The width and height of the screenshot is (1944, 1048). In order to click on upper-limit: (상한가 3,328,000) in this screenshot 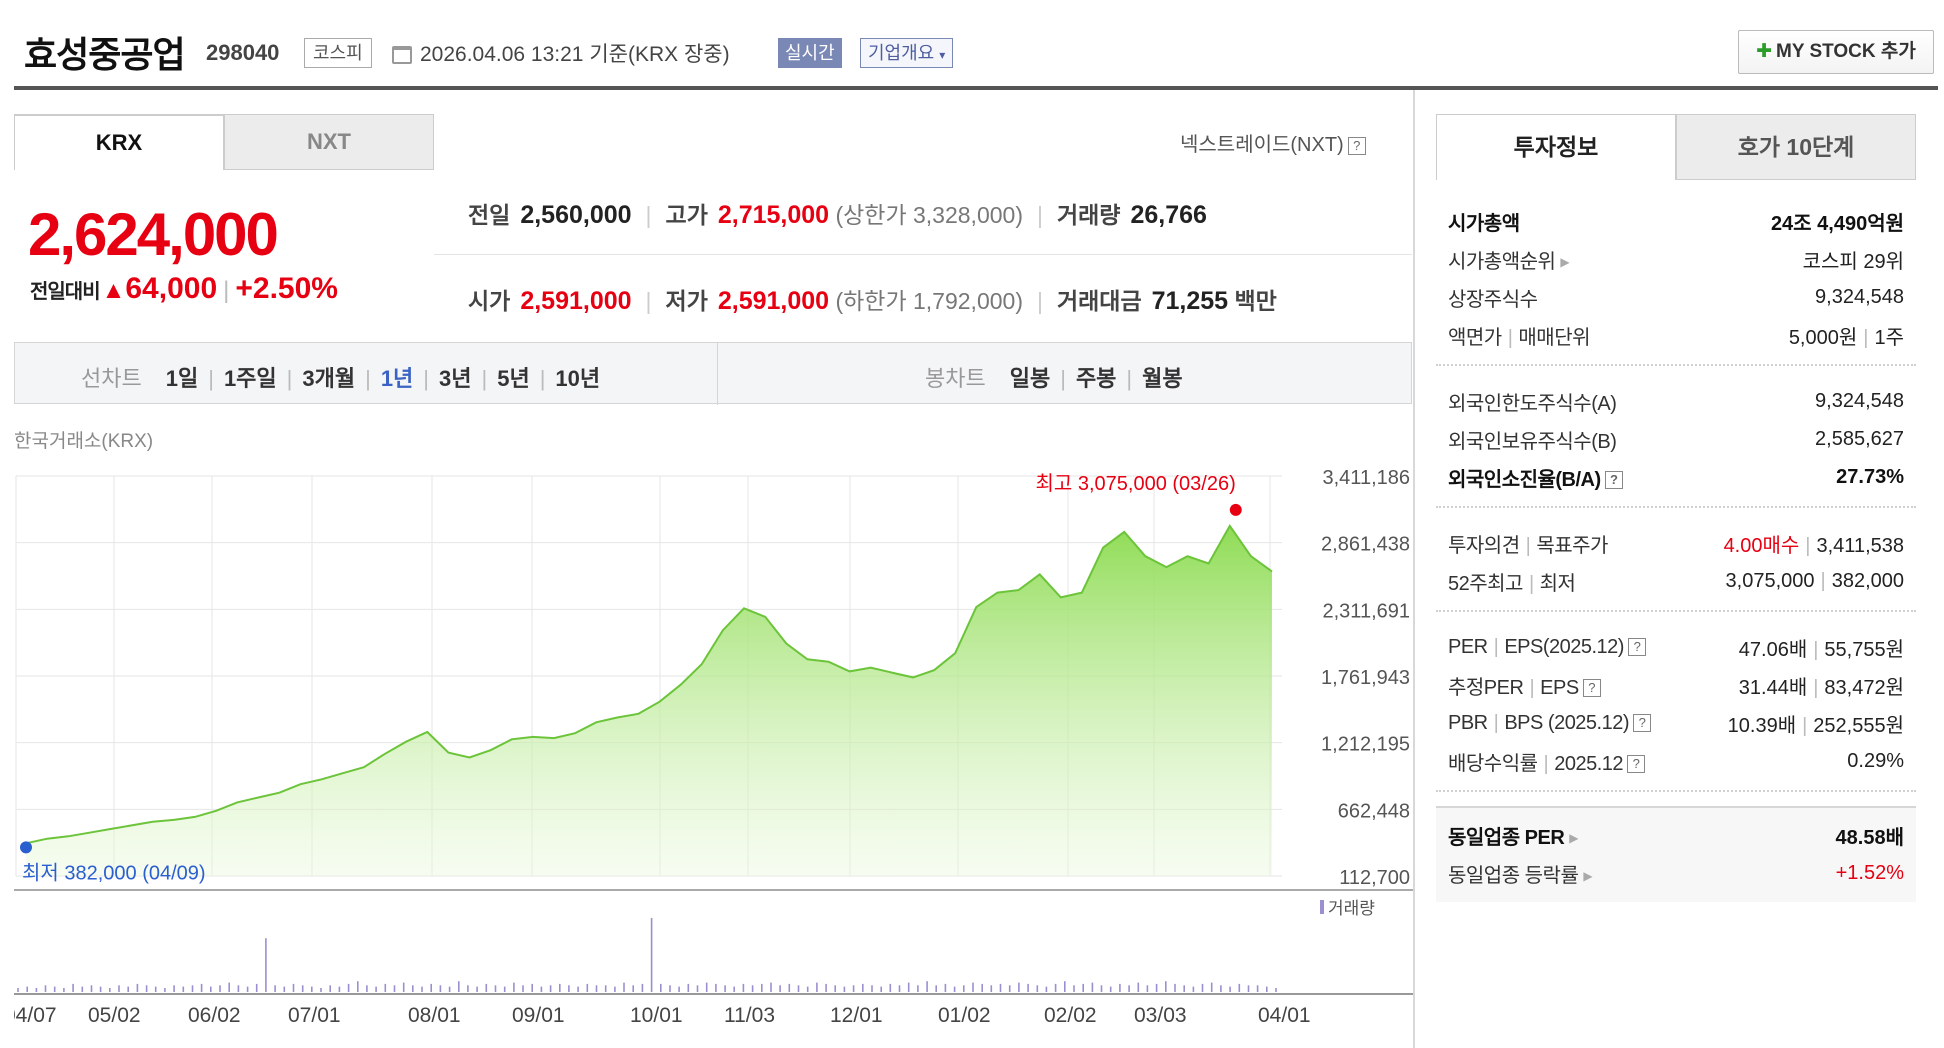, I will do `click(929, 215)`.